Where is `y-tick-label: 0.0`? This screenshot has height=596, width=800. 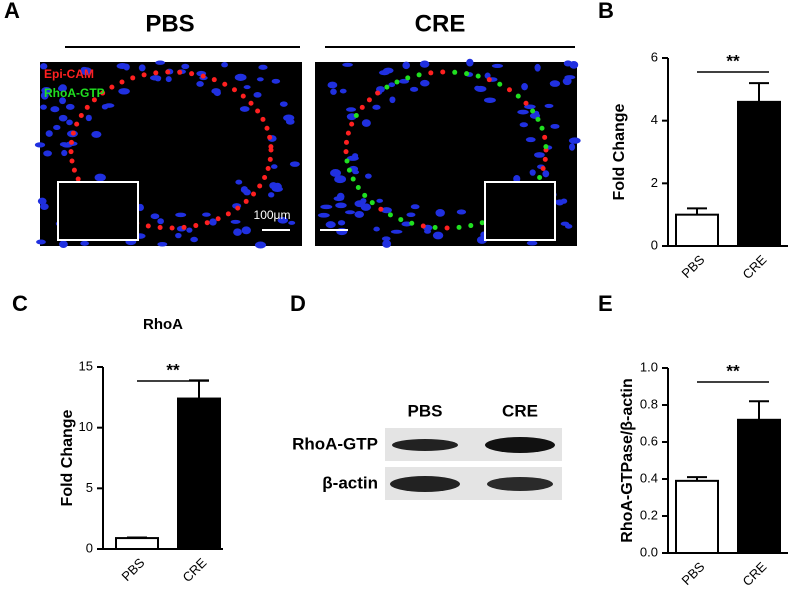
y-tick-label: 0.0 is located at coordinates (649, 551).